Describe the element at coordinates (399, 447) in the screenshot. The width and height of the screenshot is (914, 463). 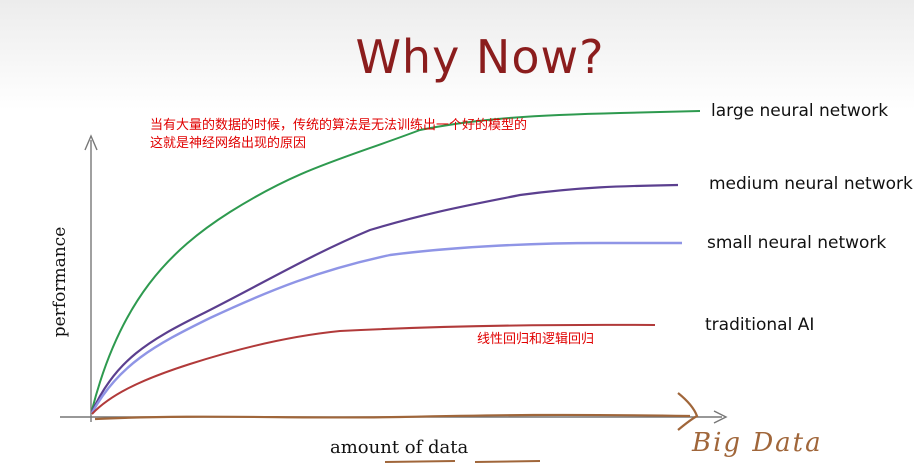
I see `x-axis-label: amount of data` at that location.